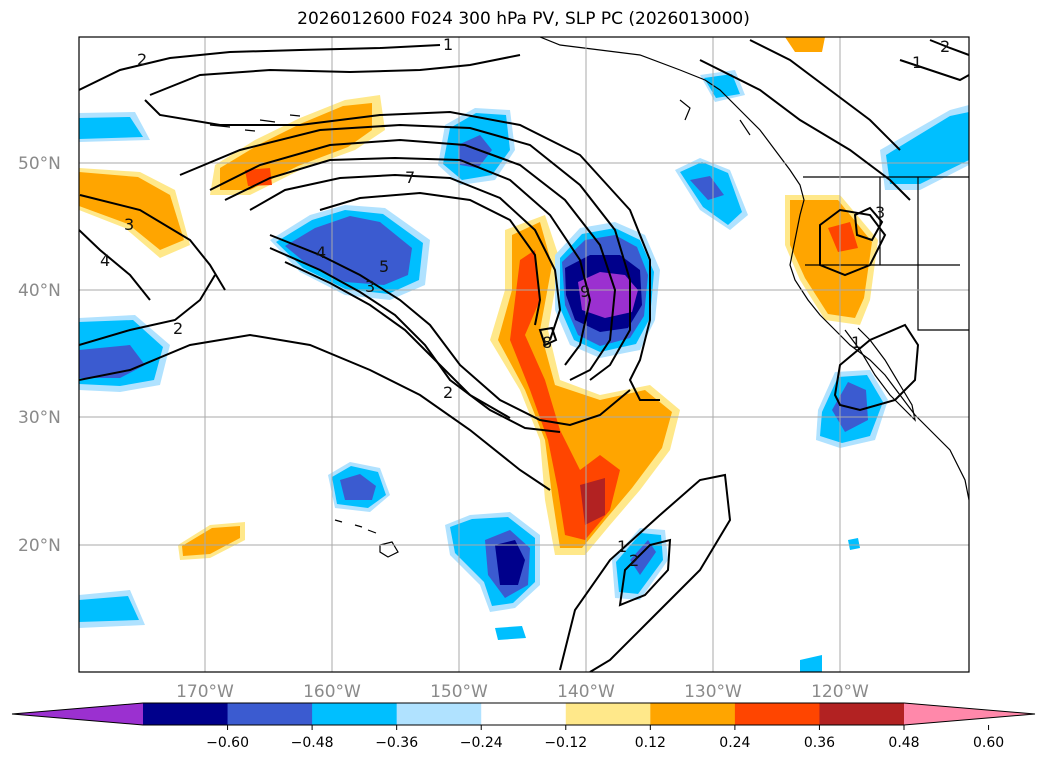 The image size is (1047, 765). Describe the element at coordinates (39, 164) in the screenshot. I see `lat-label: 50°N` at that location.